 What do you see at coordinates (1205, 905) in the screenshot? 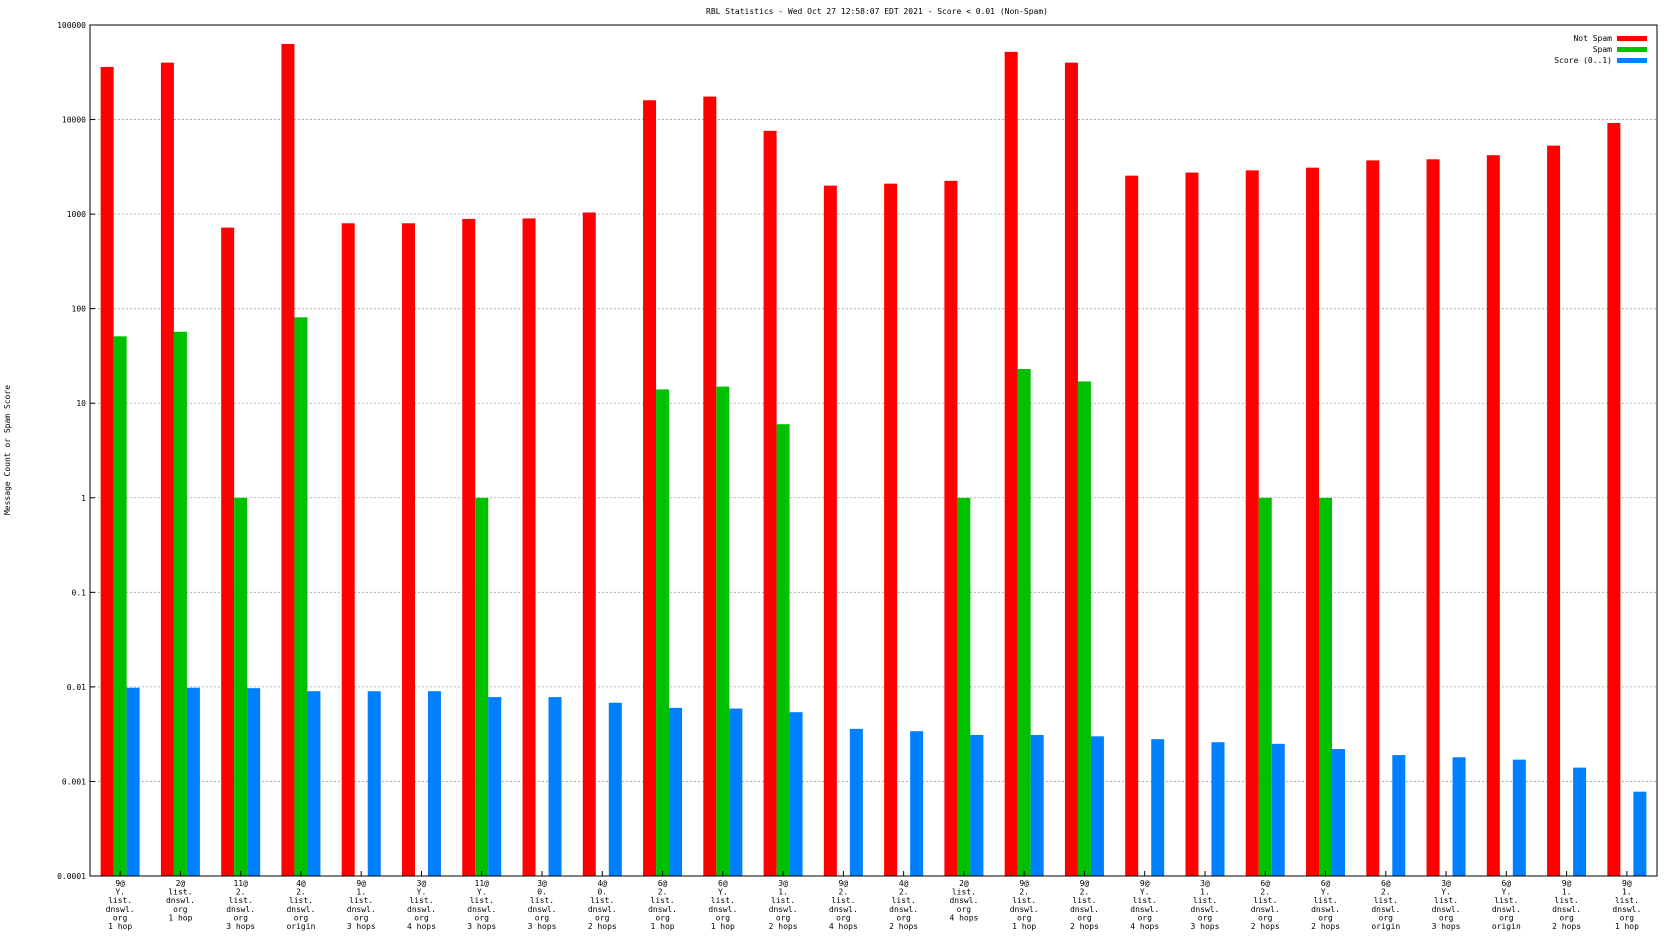
I see `x-tick-label: 3@ 1. list. dnswl. org 3 hops` at bounding box center [1205, 905].